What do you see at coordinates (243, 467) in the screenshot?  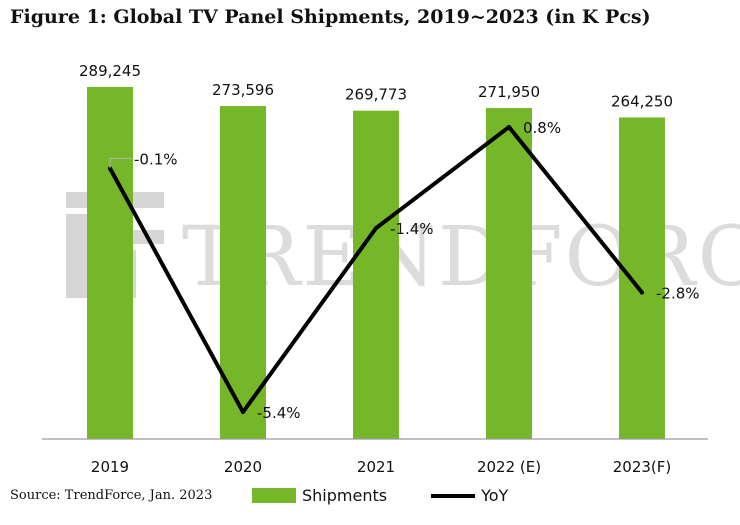 I see `x-tick-label: 2020` at bounding box center [243, 467].